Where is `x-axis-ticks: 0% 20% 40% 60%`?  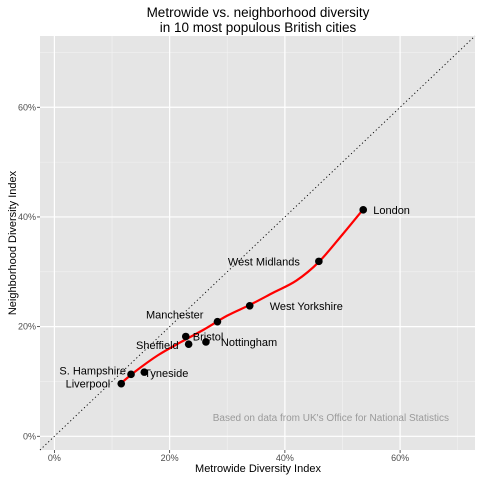 x-axis-ticks: 0% 20% 40% 60% is located at coordinates (228, 456).